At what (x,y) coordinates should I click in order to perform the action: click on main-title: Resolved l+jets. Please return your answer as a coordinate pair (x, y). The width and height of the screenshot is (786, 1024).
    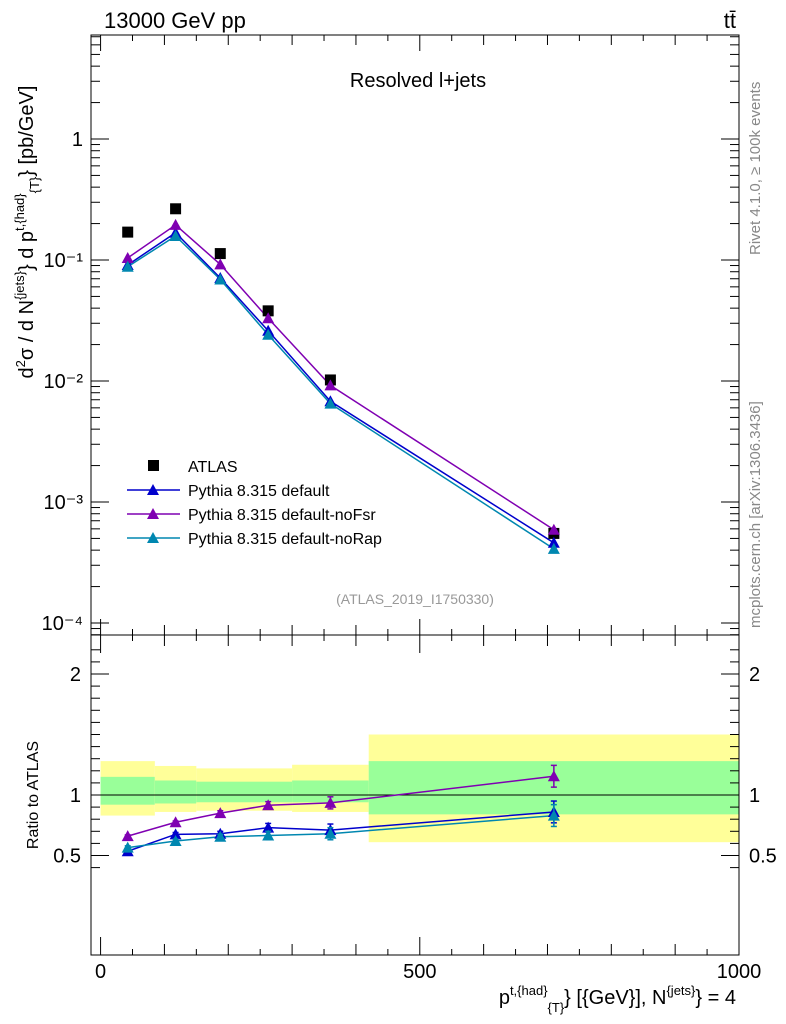
    Looking at the image, I should click on (418, 81).